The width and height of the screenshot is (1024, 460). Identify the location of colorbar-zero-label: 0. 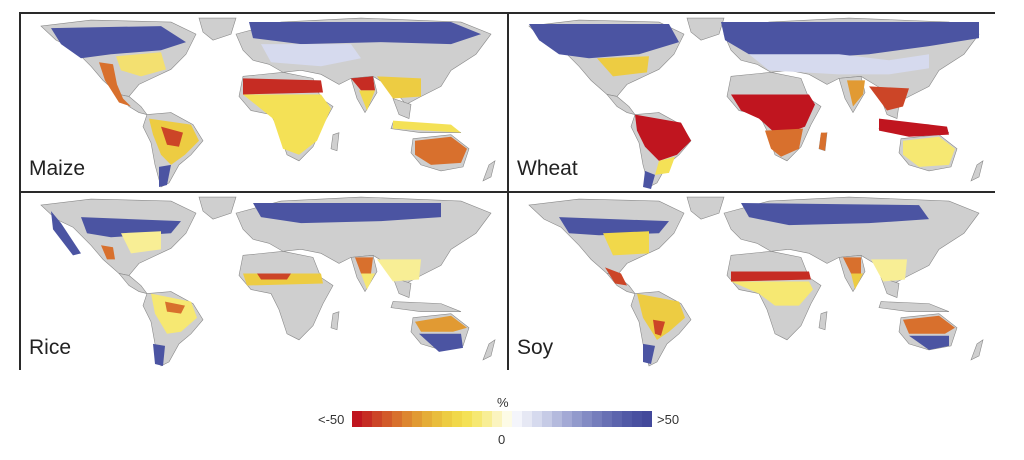
(502, 439).